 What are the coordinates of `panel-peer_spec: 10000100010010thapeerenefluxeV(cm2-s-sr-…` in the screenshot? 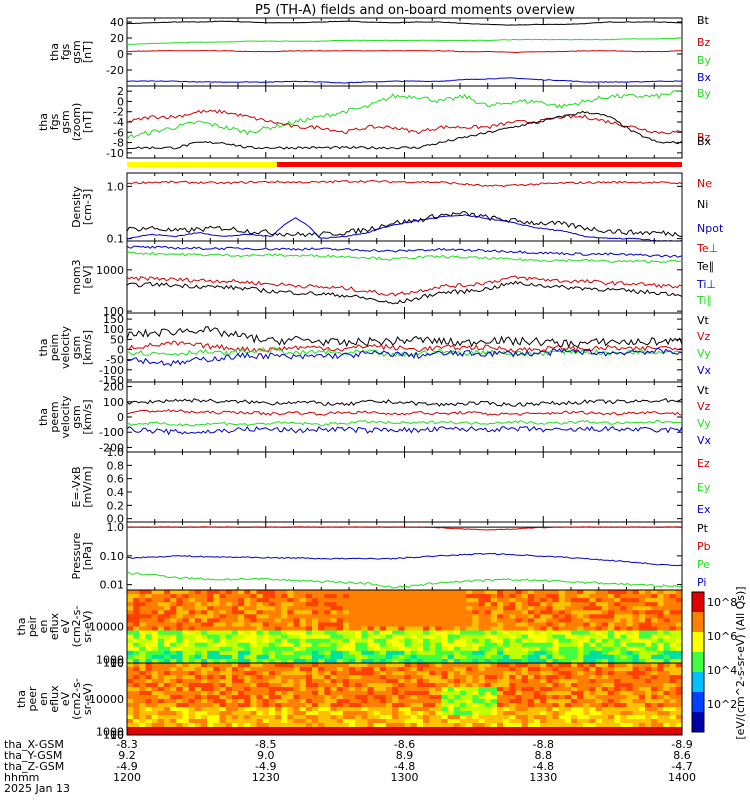 It's located at (349, 702).